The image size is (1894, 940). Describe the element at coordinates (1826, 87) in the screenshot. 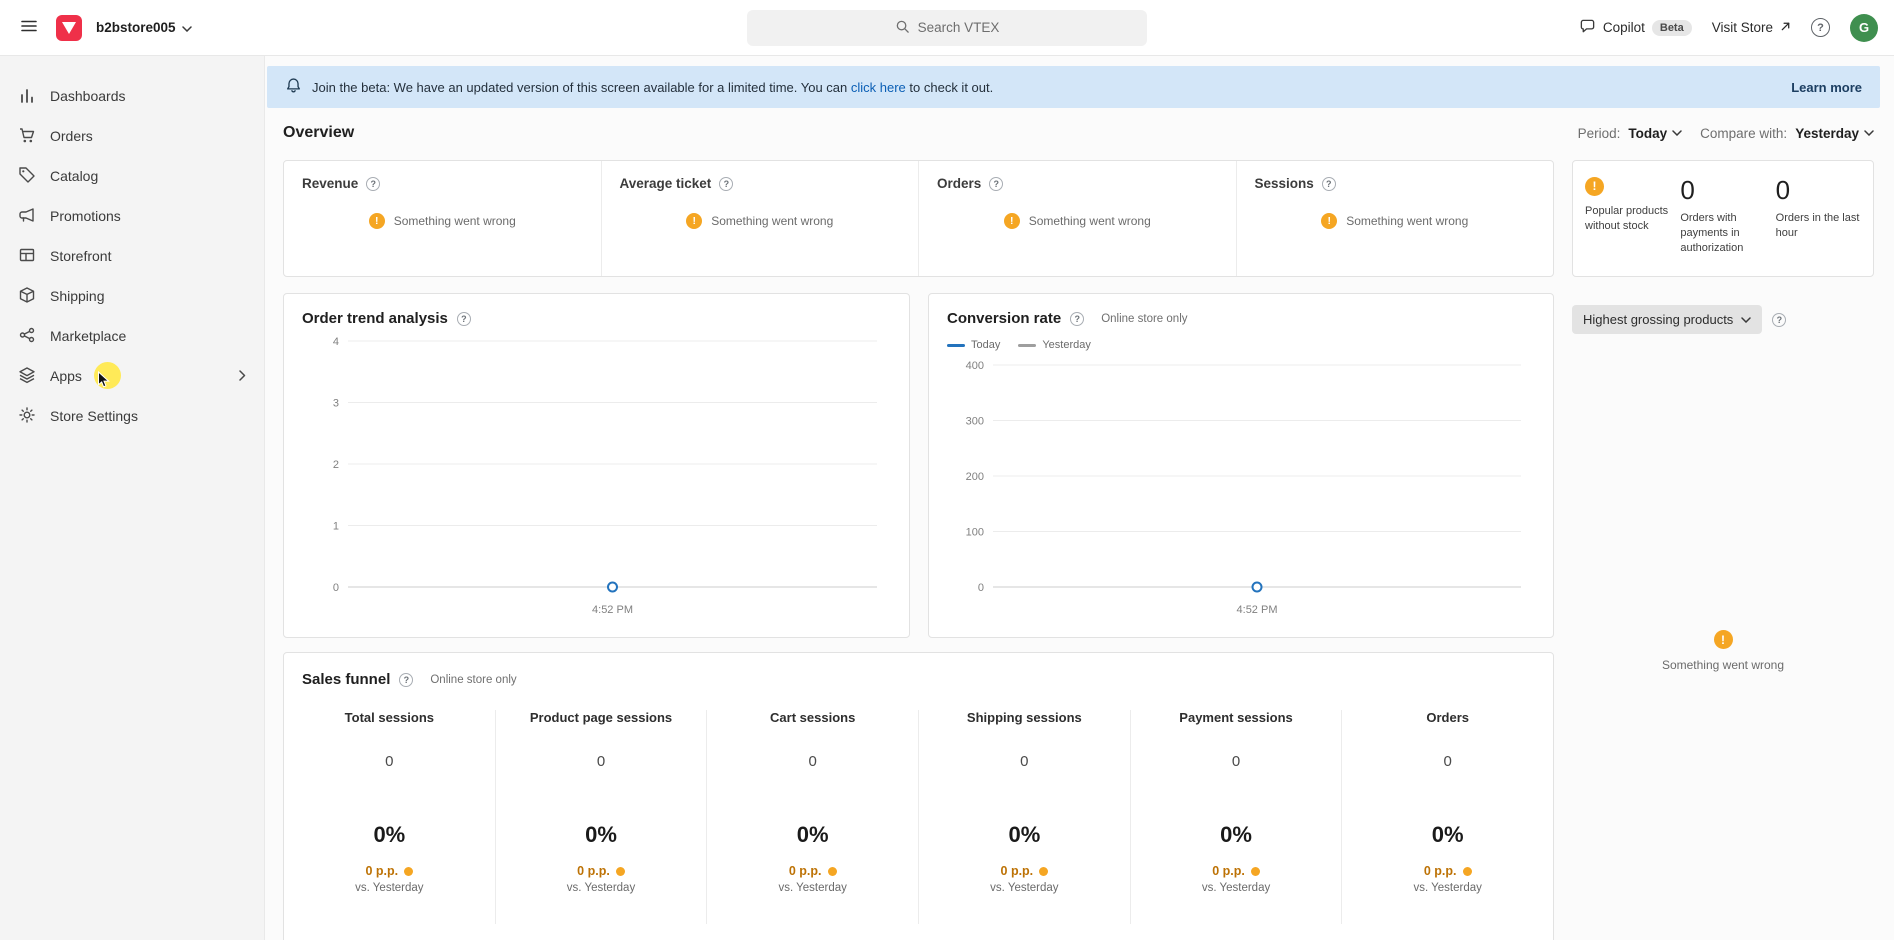

I see `learn-more-link: Learn more` at that location.